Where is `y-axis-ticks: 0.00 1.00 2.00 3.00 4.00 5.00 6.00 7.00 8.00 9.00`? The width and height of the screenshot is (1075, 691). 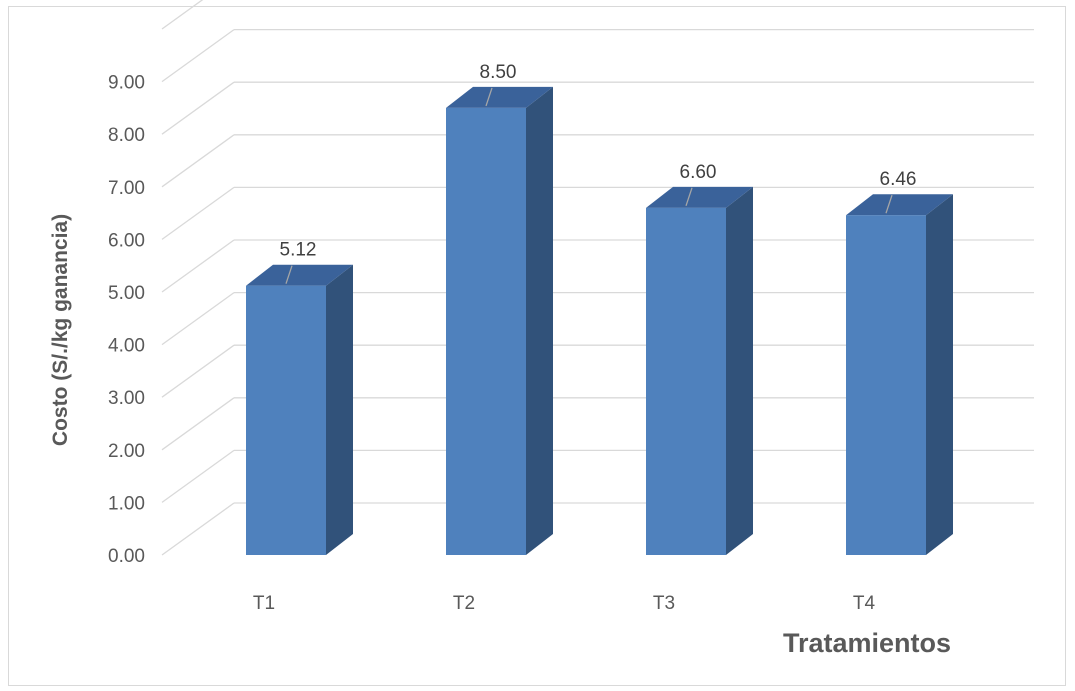 y-axis-ticks: 0.00 1.00 2.00 3.00 4.00 5.00 6.00 7.00 8.00 9.00 is located at coordinates (126, 320).